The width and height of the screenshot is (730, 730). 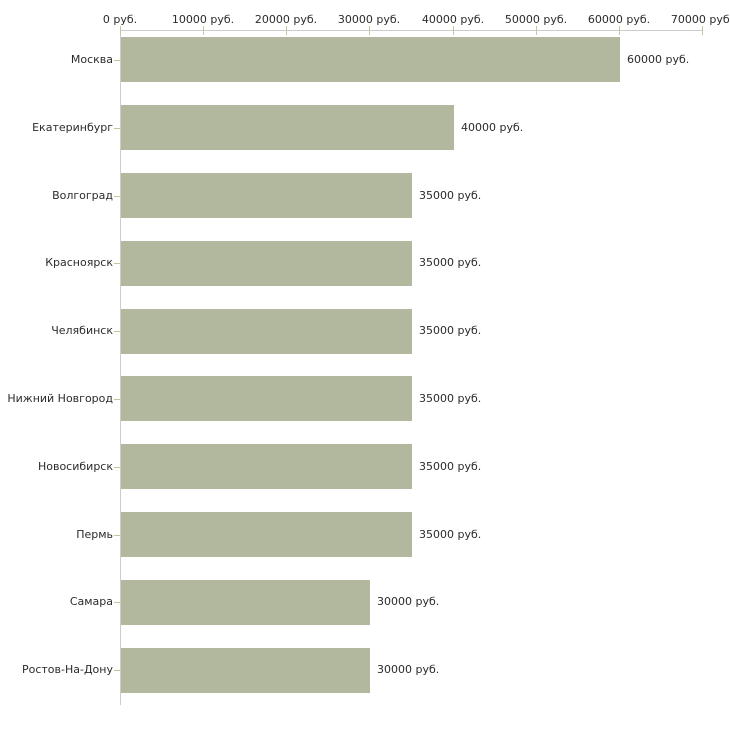 What do you see at coordinates (120, 367) in the screenshot?
I see `y-axis-line` at bounding box center [120, 367].